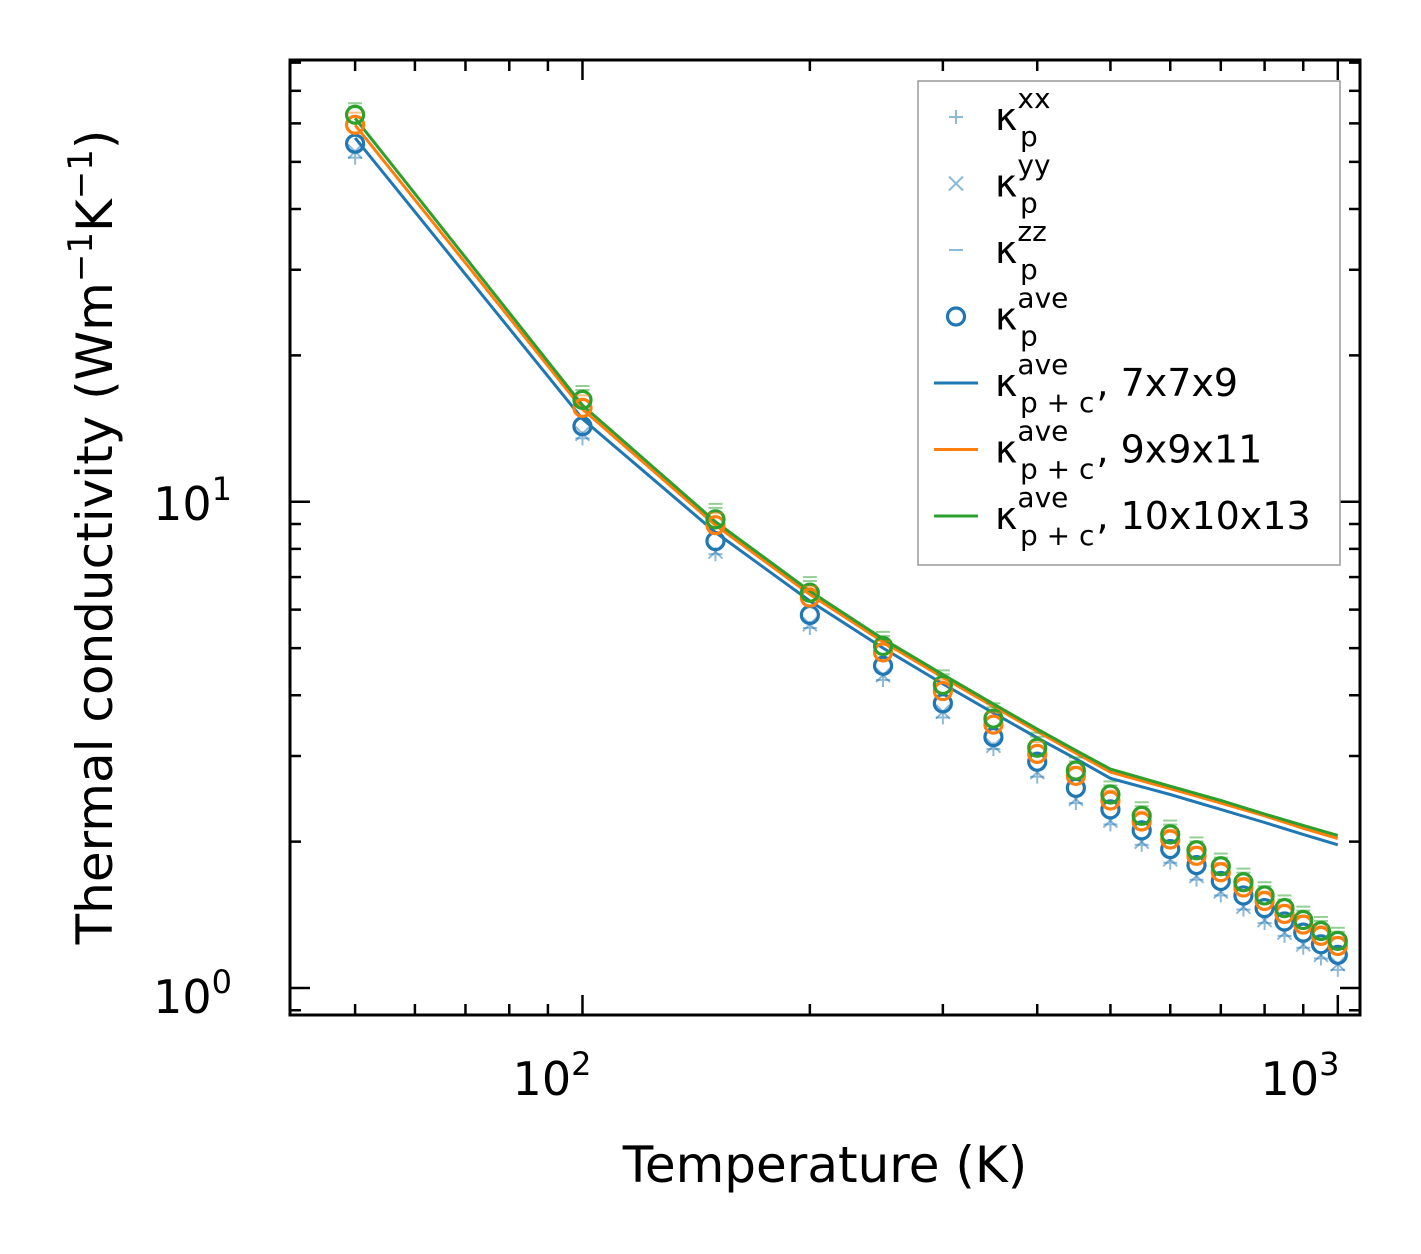 The height and width of the screenshot is (1254, 1421). What do you see at coordinates (956, 117) in the screenshot?
I see `legend-plus-swatch` at bounding box center [956, 117].